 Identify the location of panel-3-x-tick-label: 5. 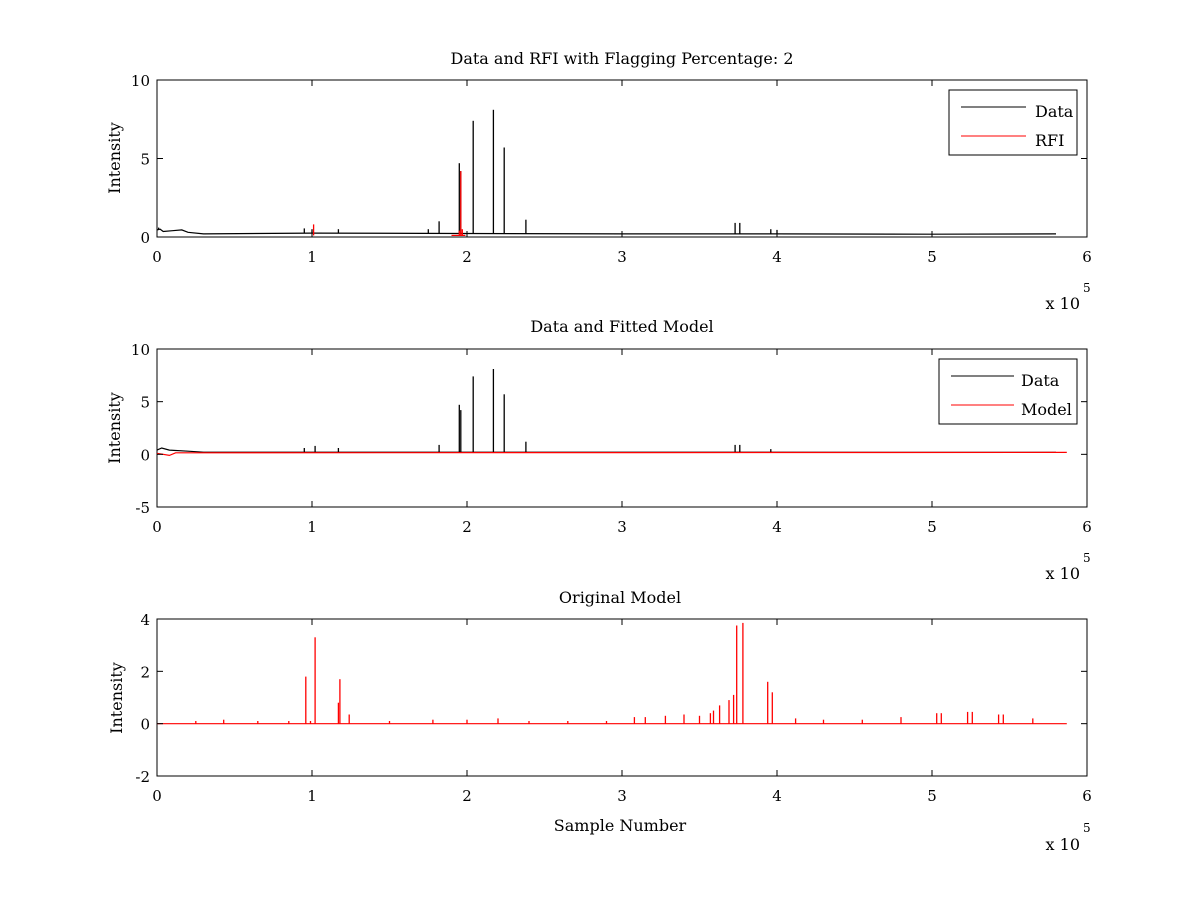
(932, 796).